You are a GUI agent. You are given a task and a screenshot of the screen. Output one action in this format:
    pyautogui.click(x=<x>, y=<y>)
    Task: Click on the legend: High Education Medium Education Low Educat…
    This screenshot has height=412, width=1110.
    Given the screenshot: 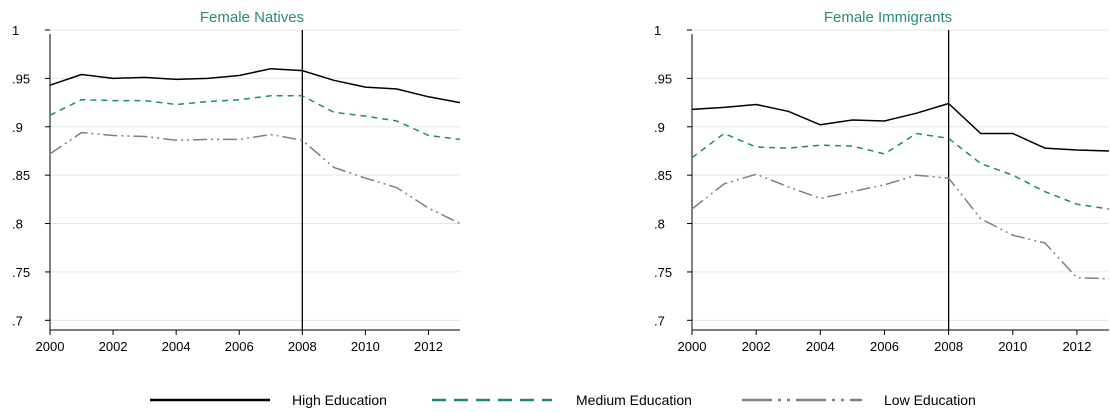 What is the action you would take?
    pyautogui.click(x=563, y=400)
    